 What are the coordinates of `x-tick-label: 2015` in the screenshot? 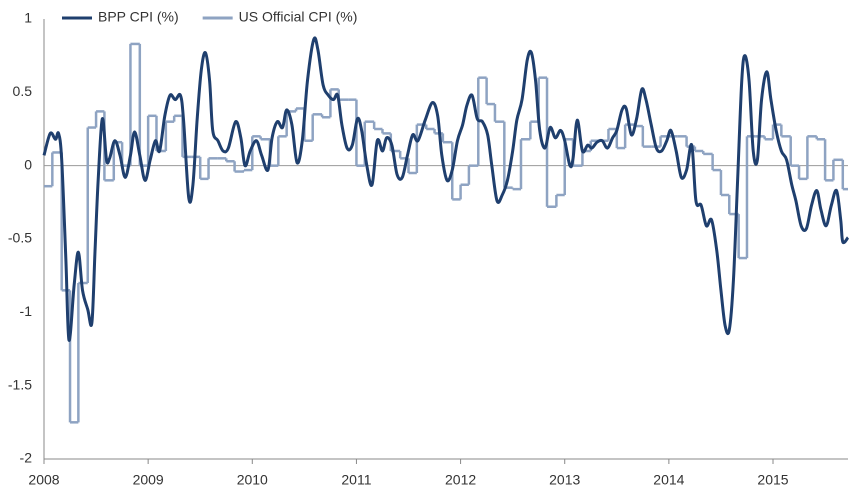 It's located at (772, 480).